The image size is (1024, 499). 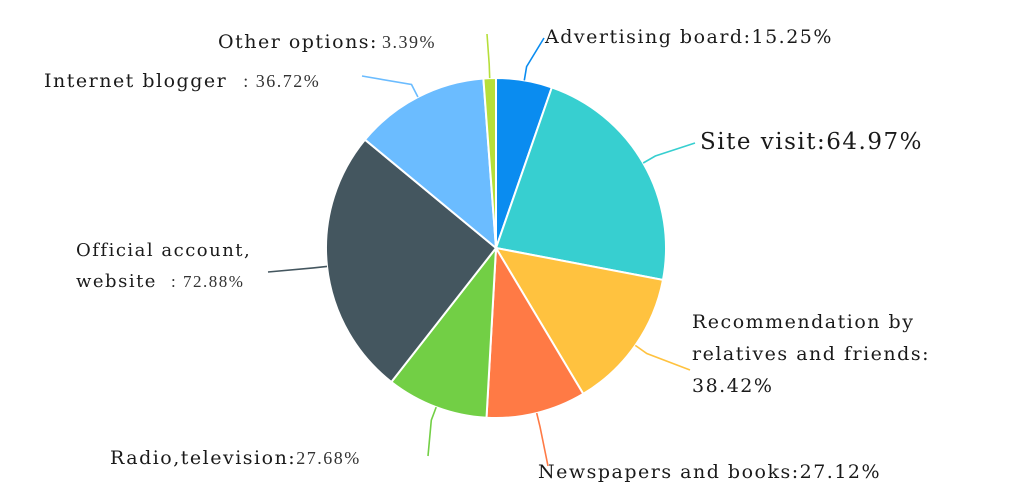 I want to click on slice-label-recommendation-line1: Recommendation by, so click(x=803, y=322).